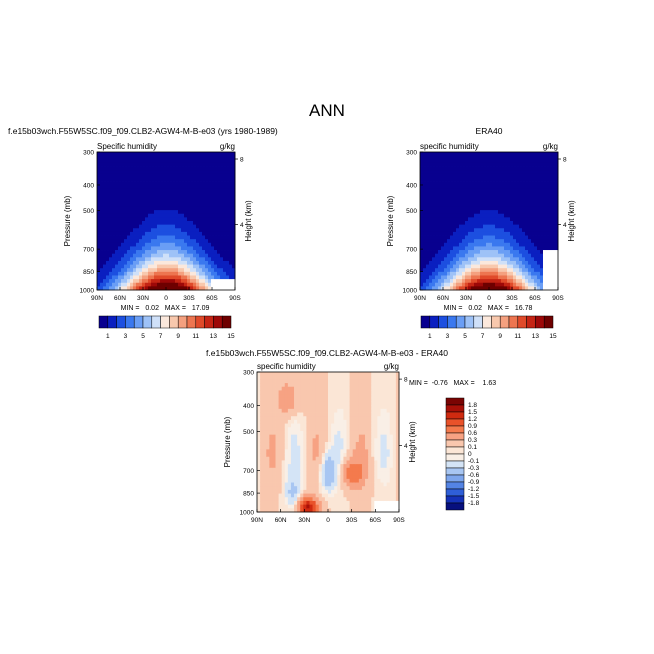  I want to click on difference-field, so click(328, 442).